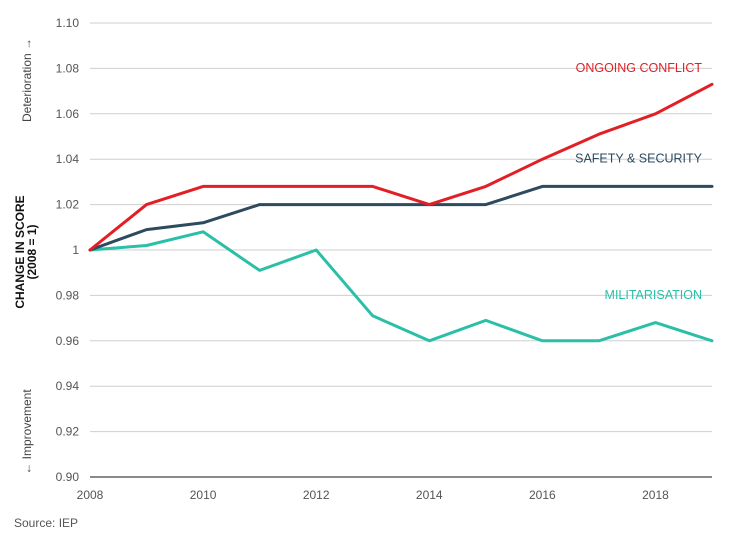  I want to click on y-axis-label-line1: CHANGE IN SCORE, so click(20, 251).